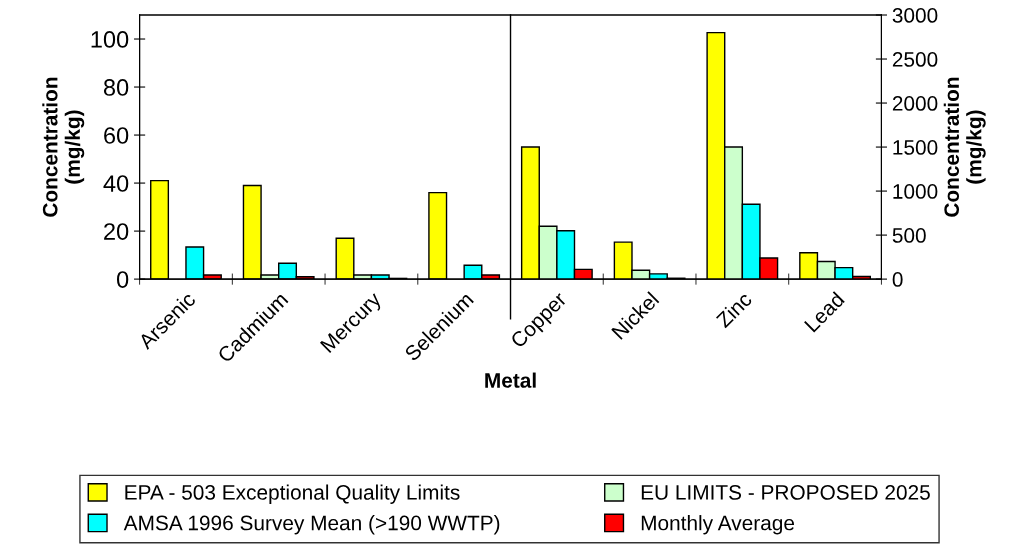 This screenshot has width=1019, height=556. I want to click on legend-label: AMSA 1996 Survey Mean (>190 WWTP), so click(311, 525).